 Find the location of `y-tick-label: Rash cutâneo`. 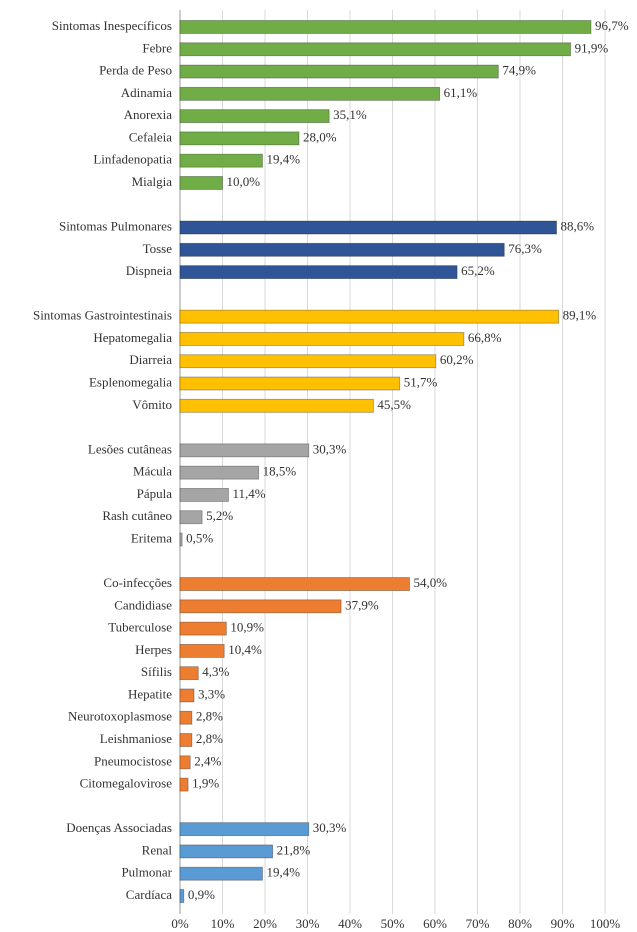

y-tick-label: Rash cutâneo is located at coordinates (137, 515).